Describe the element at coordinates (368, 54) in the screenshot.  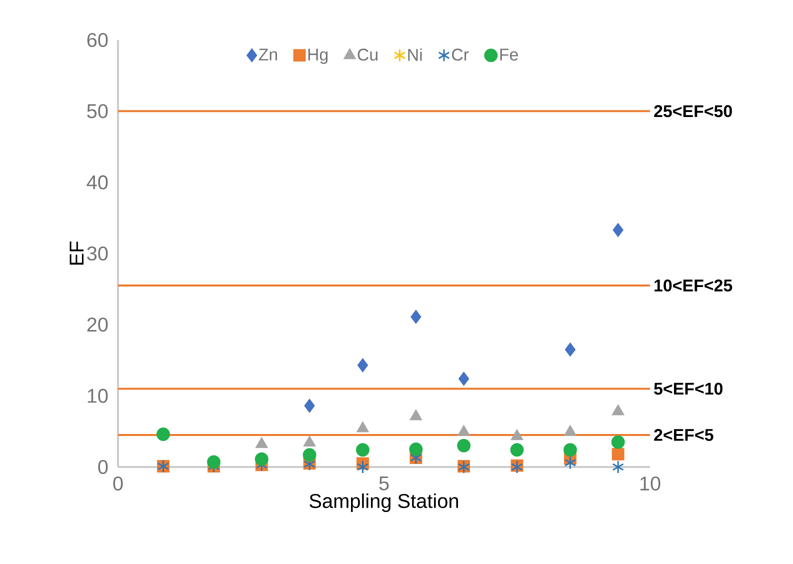
I see `legend-label: Cu` at that location.